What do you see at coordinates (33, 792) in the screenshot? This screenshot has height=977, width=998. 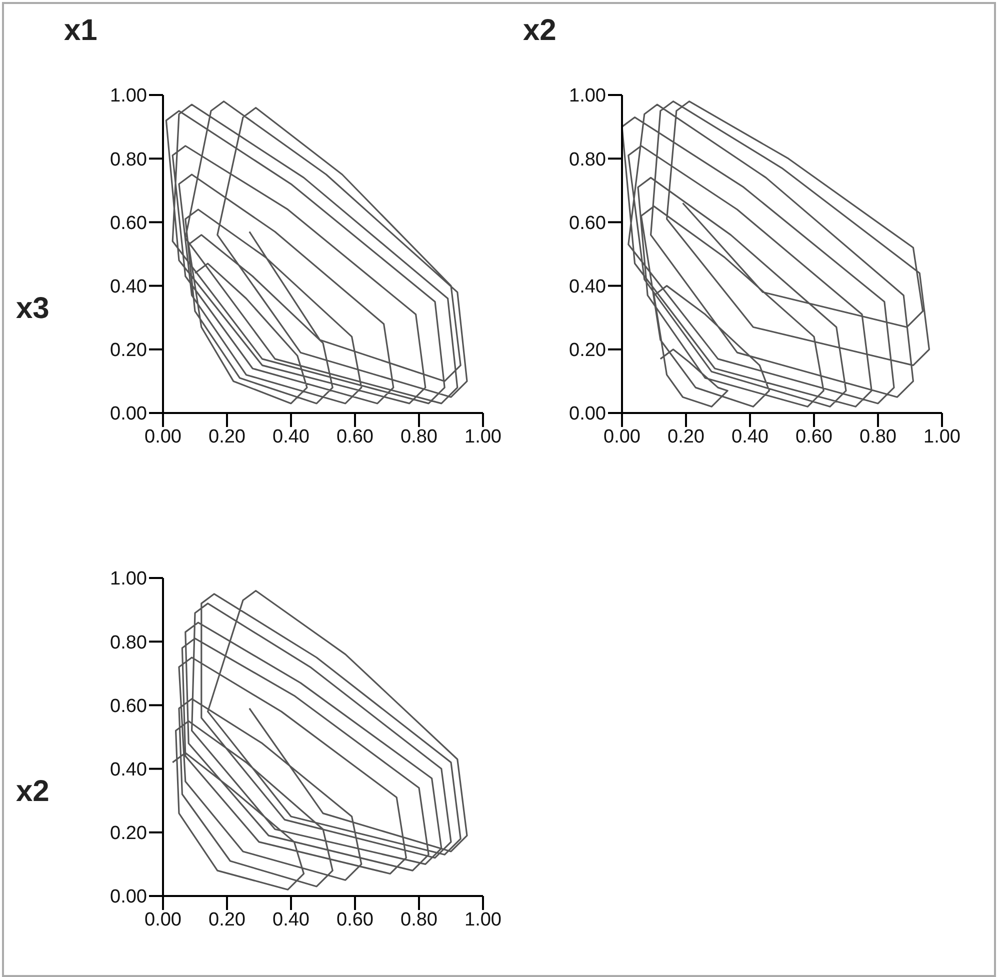 I see `y-axis-title: x2` at bounding box center [33, 792].